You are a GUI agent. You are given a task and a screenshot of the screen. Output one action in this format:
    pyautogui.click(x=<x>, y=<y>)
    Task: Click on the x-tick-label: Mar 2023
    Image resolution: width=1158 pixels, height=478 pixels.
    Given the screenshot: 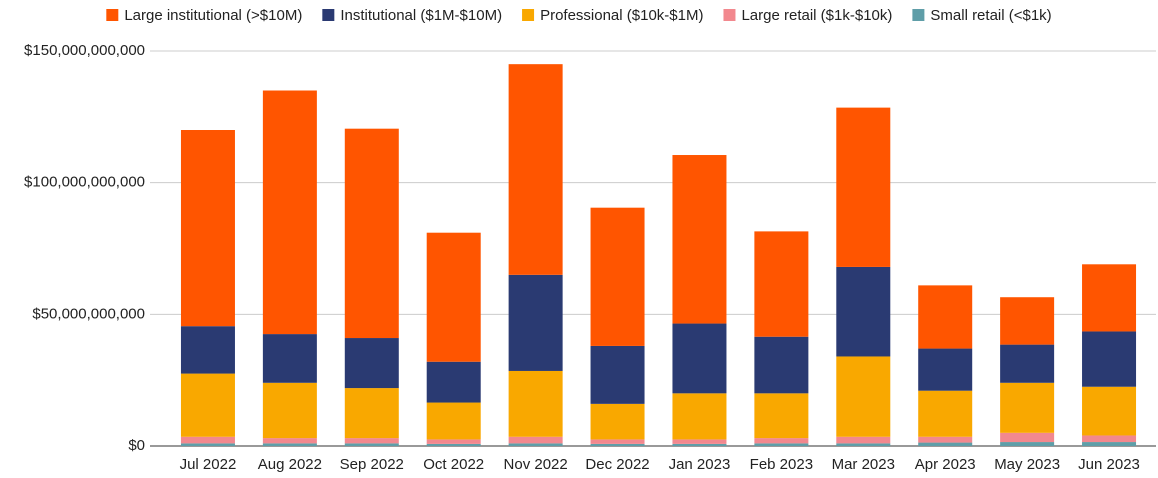 What is the action you would take?
    pyautogui.click(x=863, y=464)
    